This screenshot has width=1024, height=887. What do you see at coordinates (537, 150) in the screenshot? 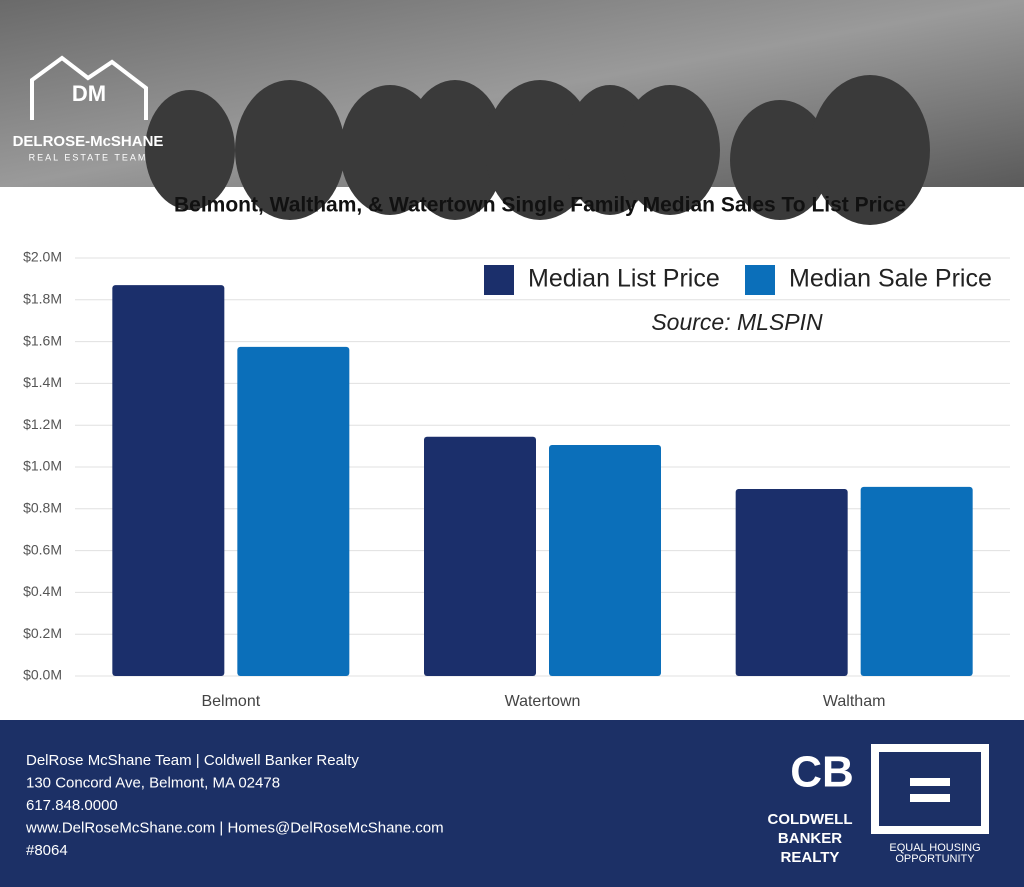
I see `people-silhouettes` at bounding box center [537, 150].